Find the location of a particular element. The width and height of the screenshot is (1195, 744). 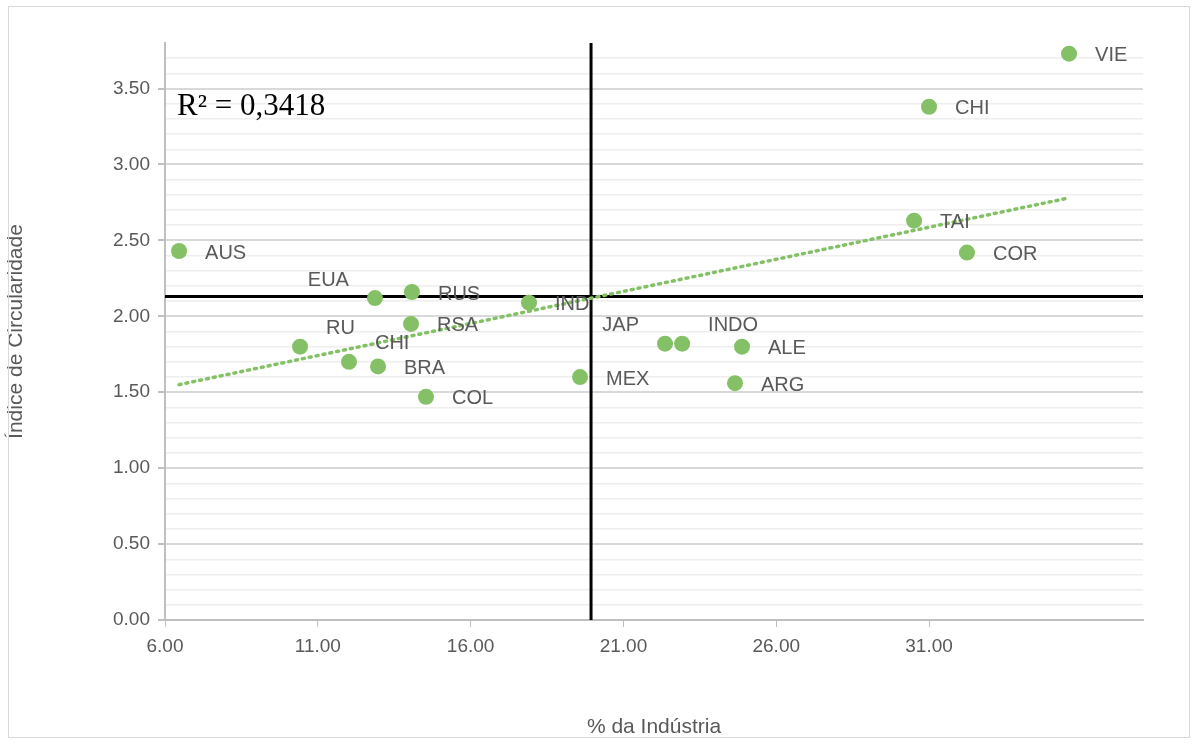

x-tick-label: 26.00 is located at coordinates (776, 645).